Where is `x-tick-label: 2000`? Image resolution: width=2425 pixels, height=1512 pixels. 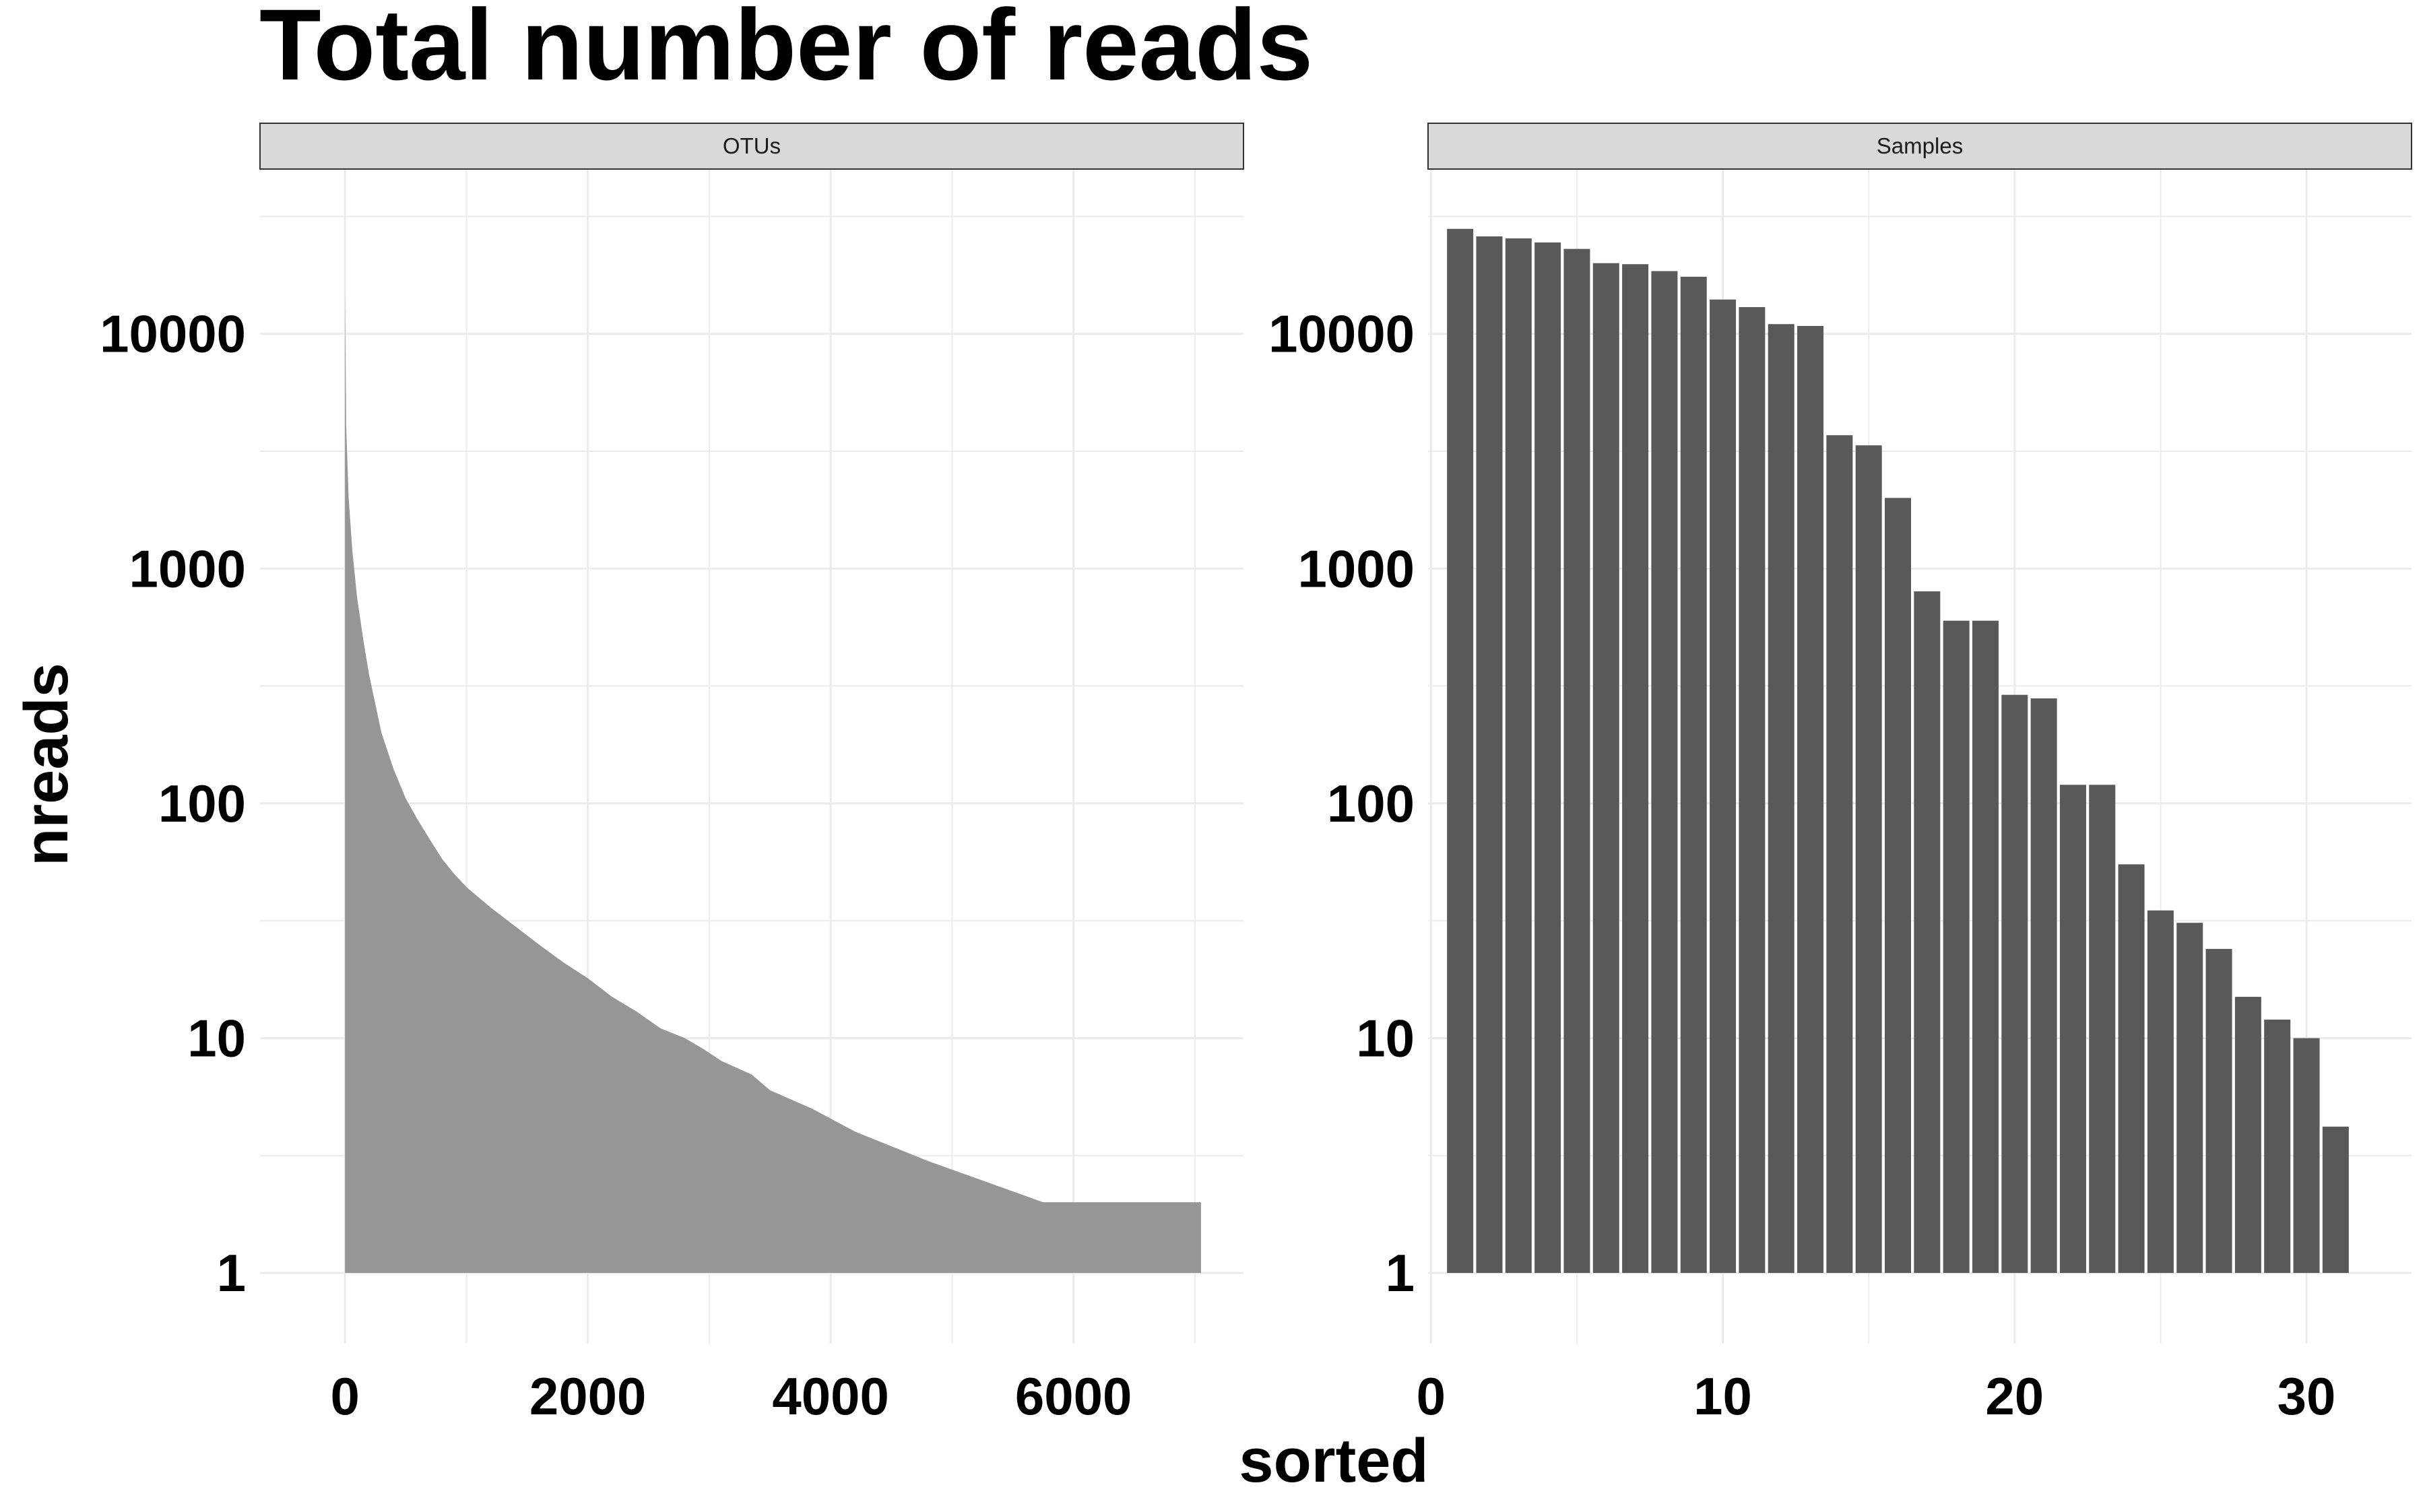
x-tick-label: 2000 is located at coordinates (588, 1396).